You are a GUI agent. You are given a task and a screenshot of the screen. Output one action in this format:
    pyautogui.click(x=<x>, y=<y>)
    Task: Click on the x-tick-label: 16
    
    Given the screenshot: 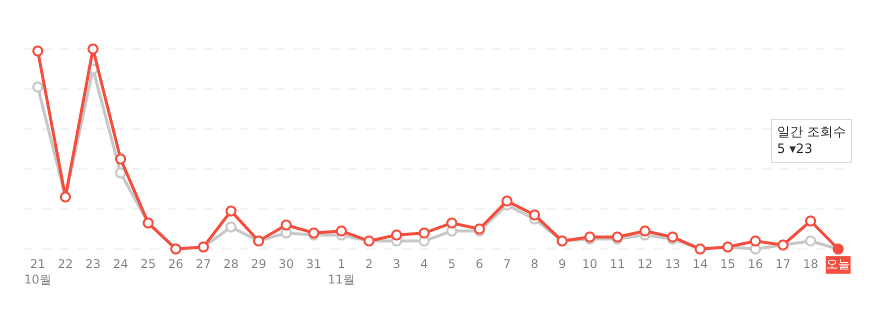 What is the action you would take?
    pyautogui.click(x=756, y=264)
    